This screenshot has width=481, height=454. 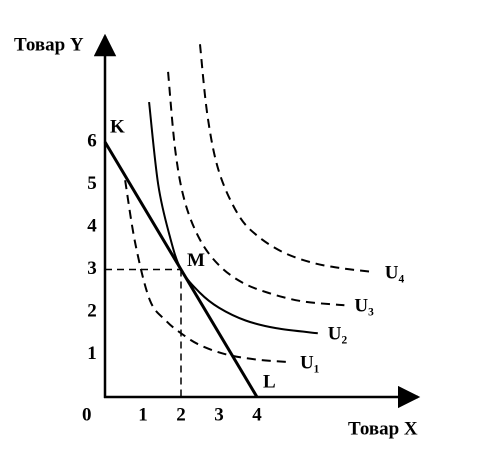 I want to click on curve-label: U₃, so click(x=364, y=306).